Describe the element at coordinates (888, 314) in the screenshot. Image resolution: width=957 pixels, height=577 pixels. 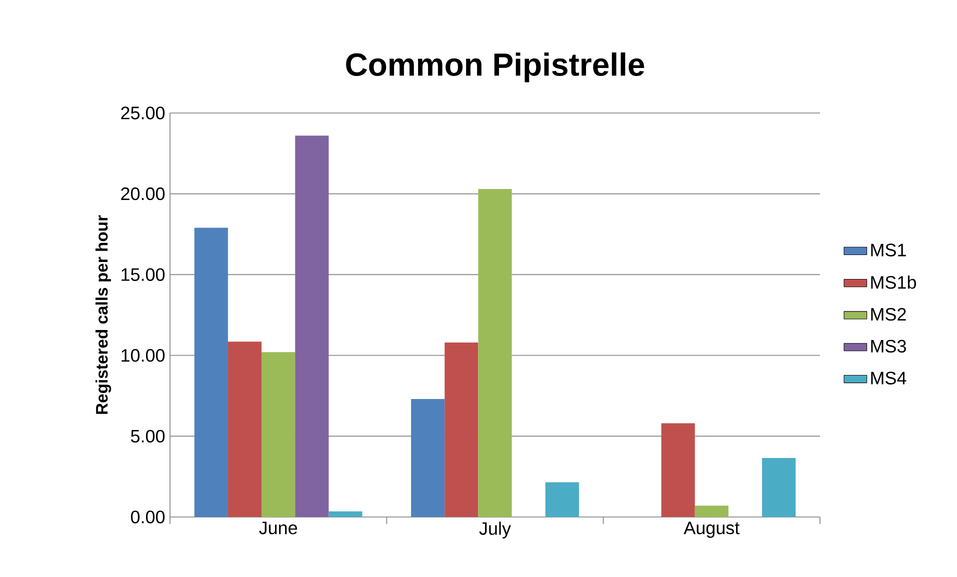
I see `legend-label: MS2` at that location.